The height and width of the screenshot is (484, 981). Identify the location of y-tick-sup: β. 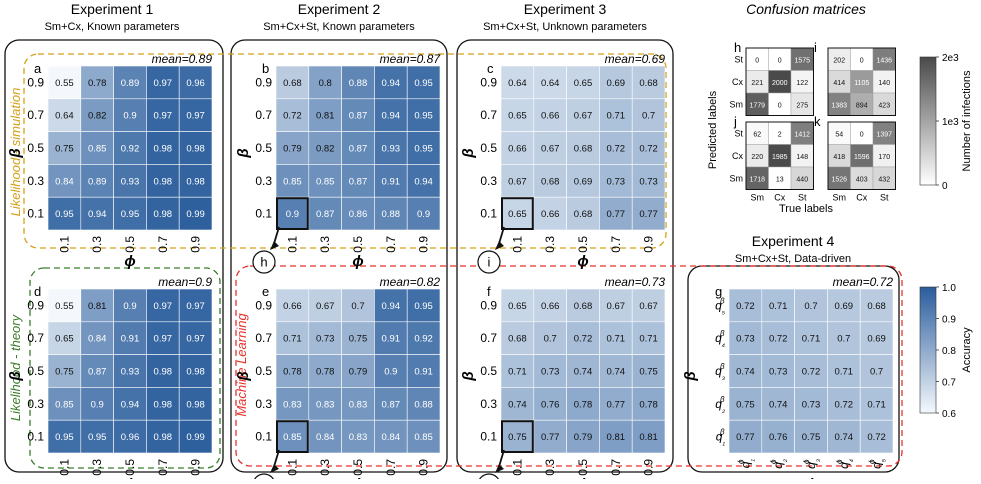
(722, 399).